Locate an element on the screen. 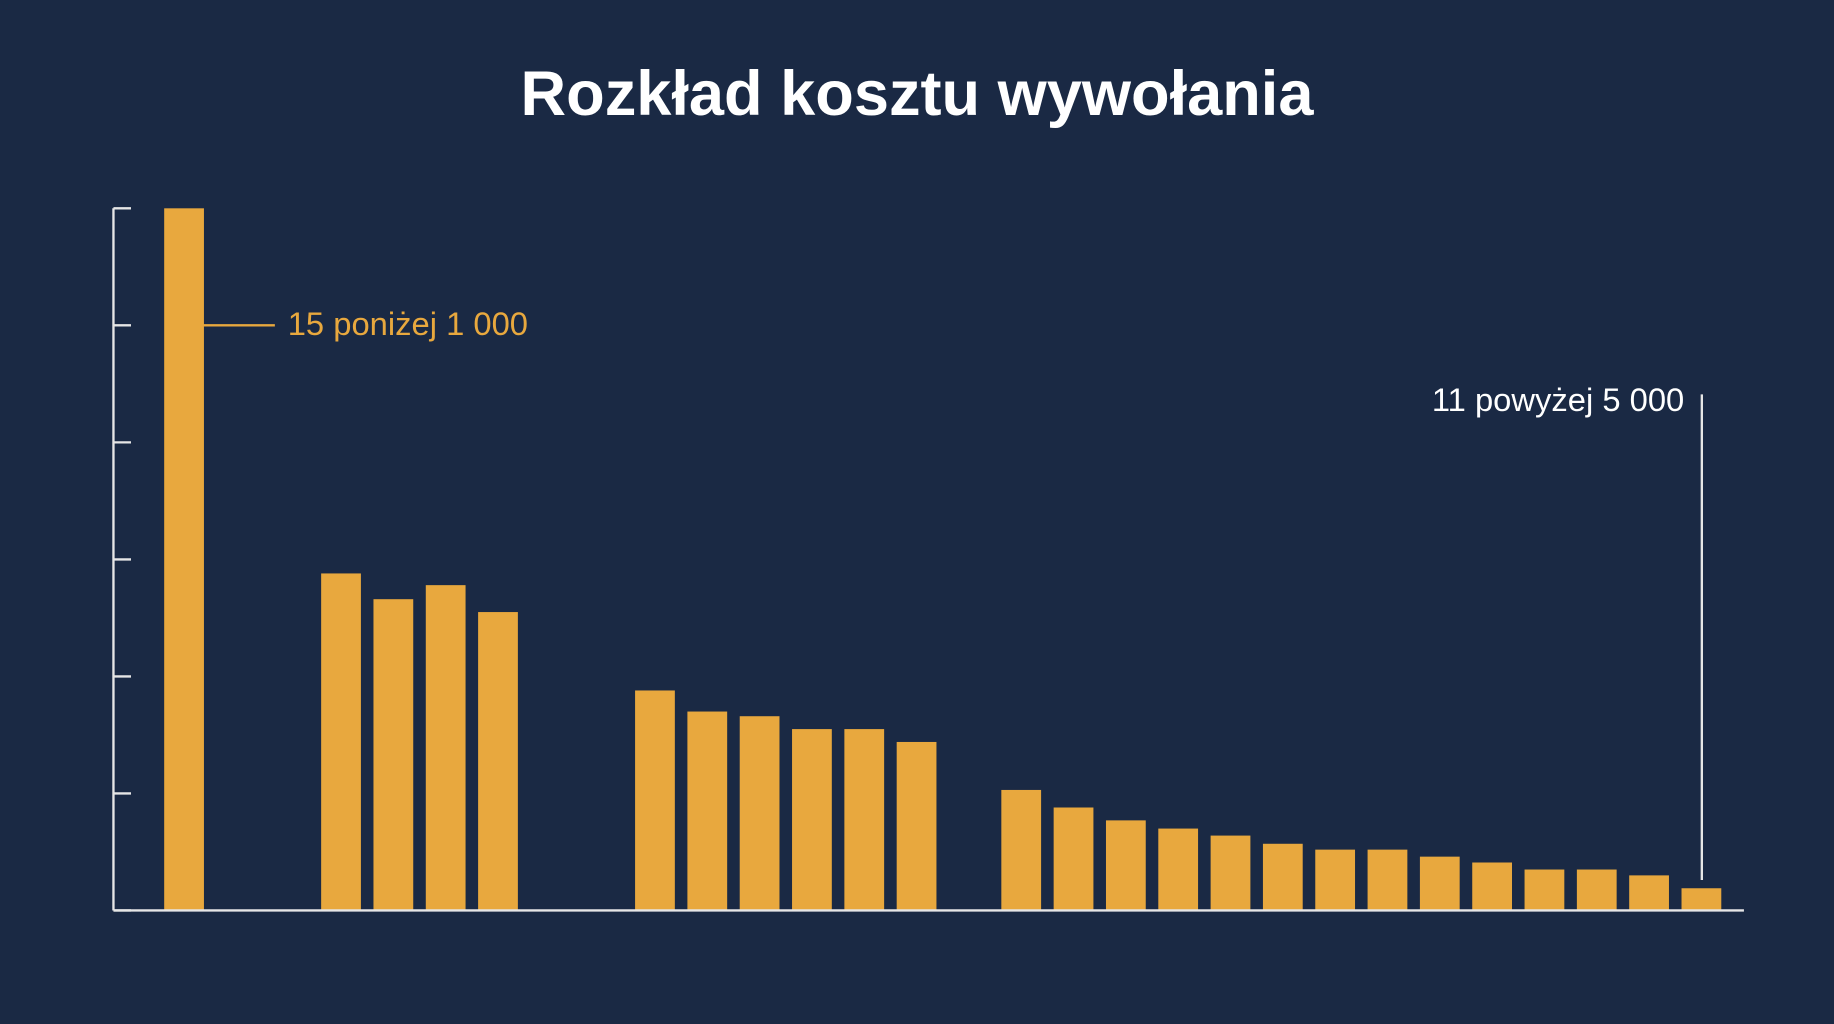 This screenshot has width=1834, height=1024. chart-title: Rozkład kosztu wywołania is located at coordinates (918, 94).